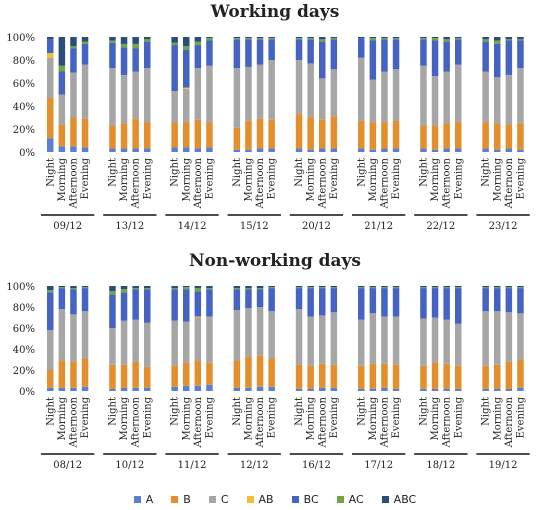  I want to click on y-tick-label: 80%, so click(24, 308).